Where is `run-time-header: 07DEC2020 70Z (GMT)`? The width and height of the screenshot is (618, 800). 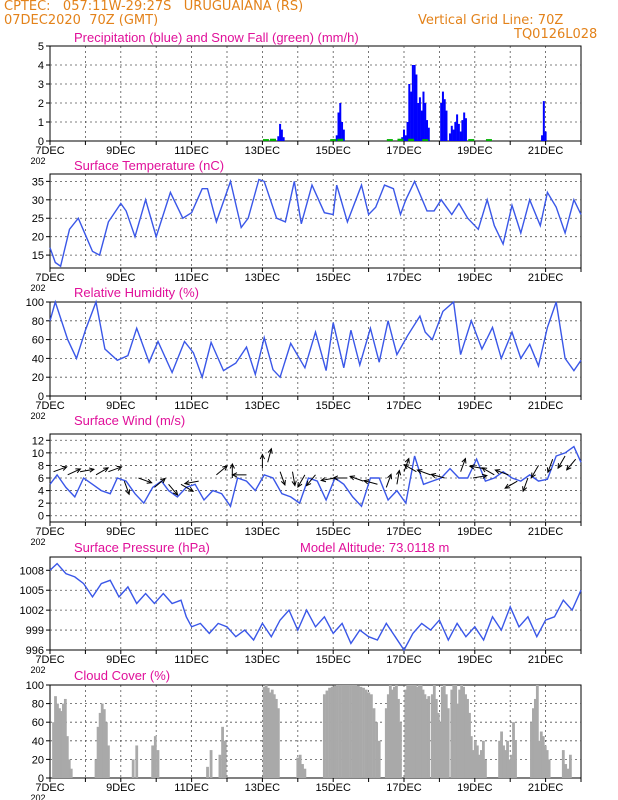
run-time-header: 07DEC2020 70Z (GMT) is located at coordinates (81, 20).